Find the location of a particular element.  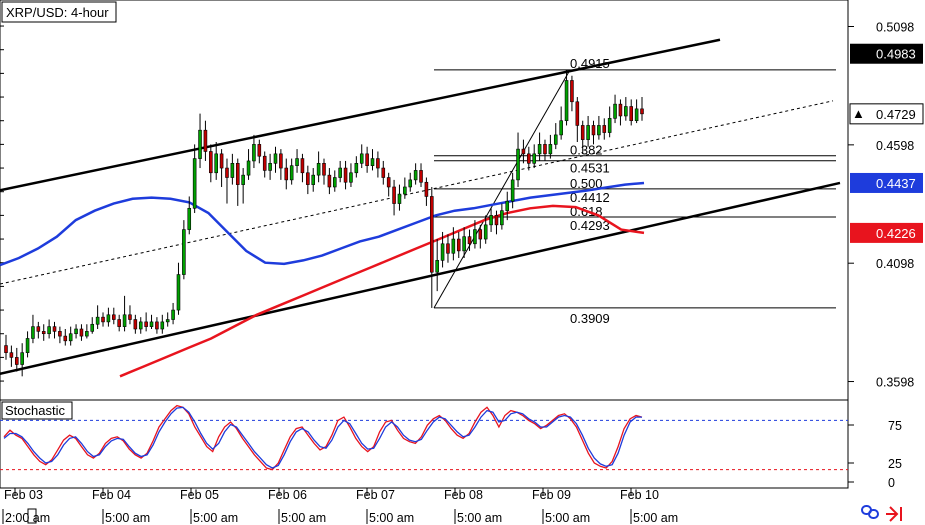

fib-label: 0.4531 is located at coordinates (590, 168).